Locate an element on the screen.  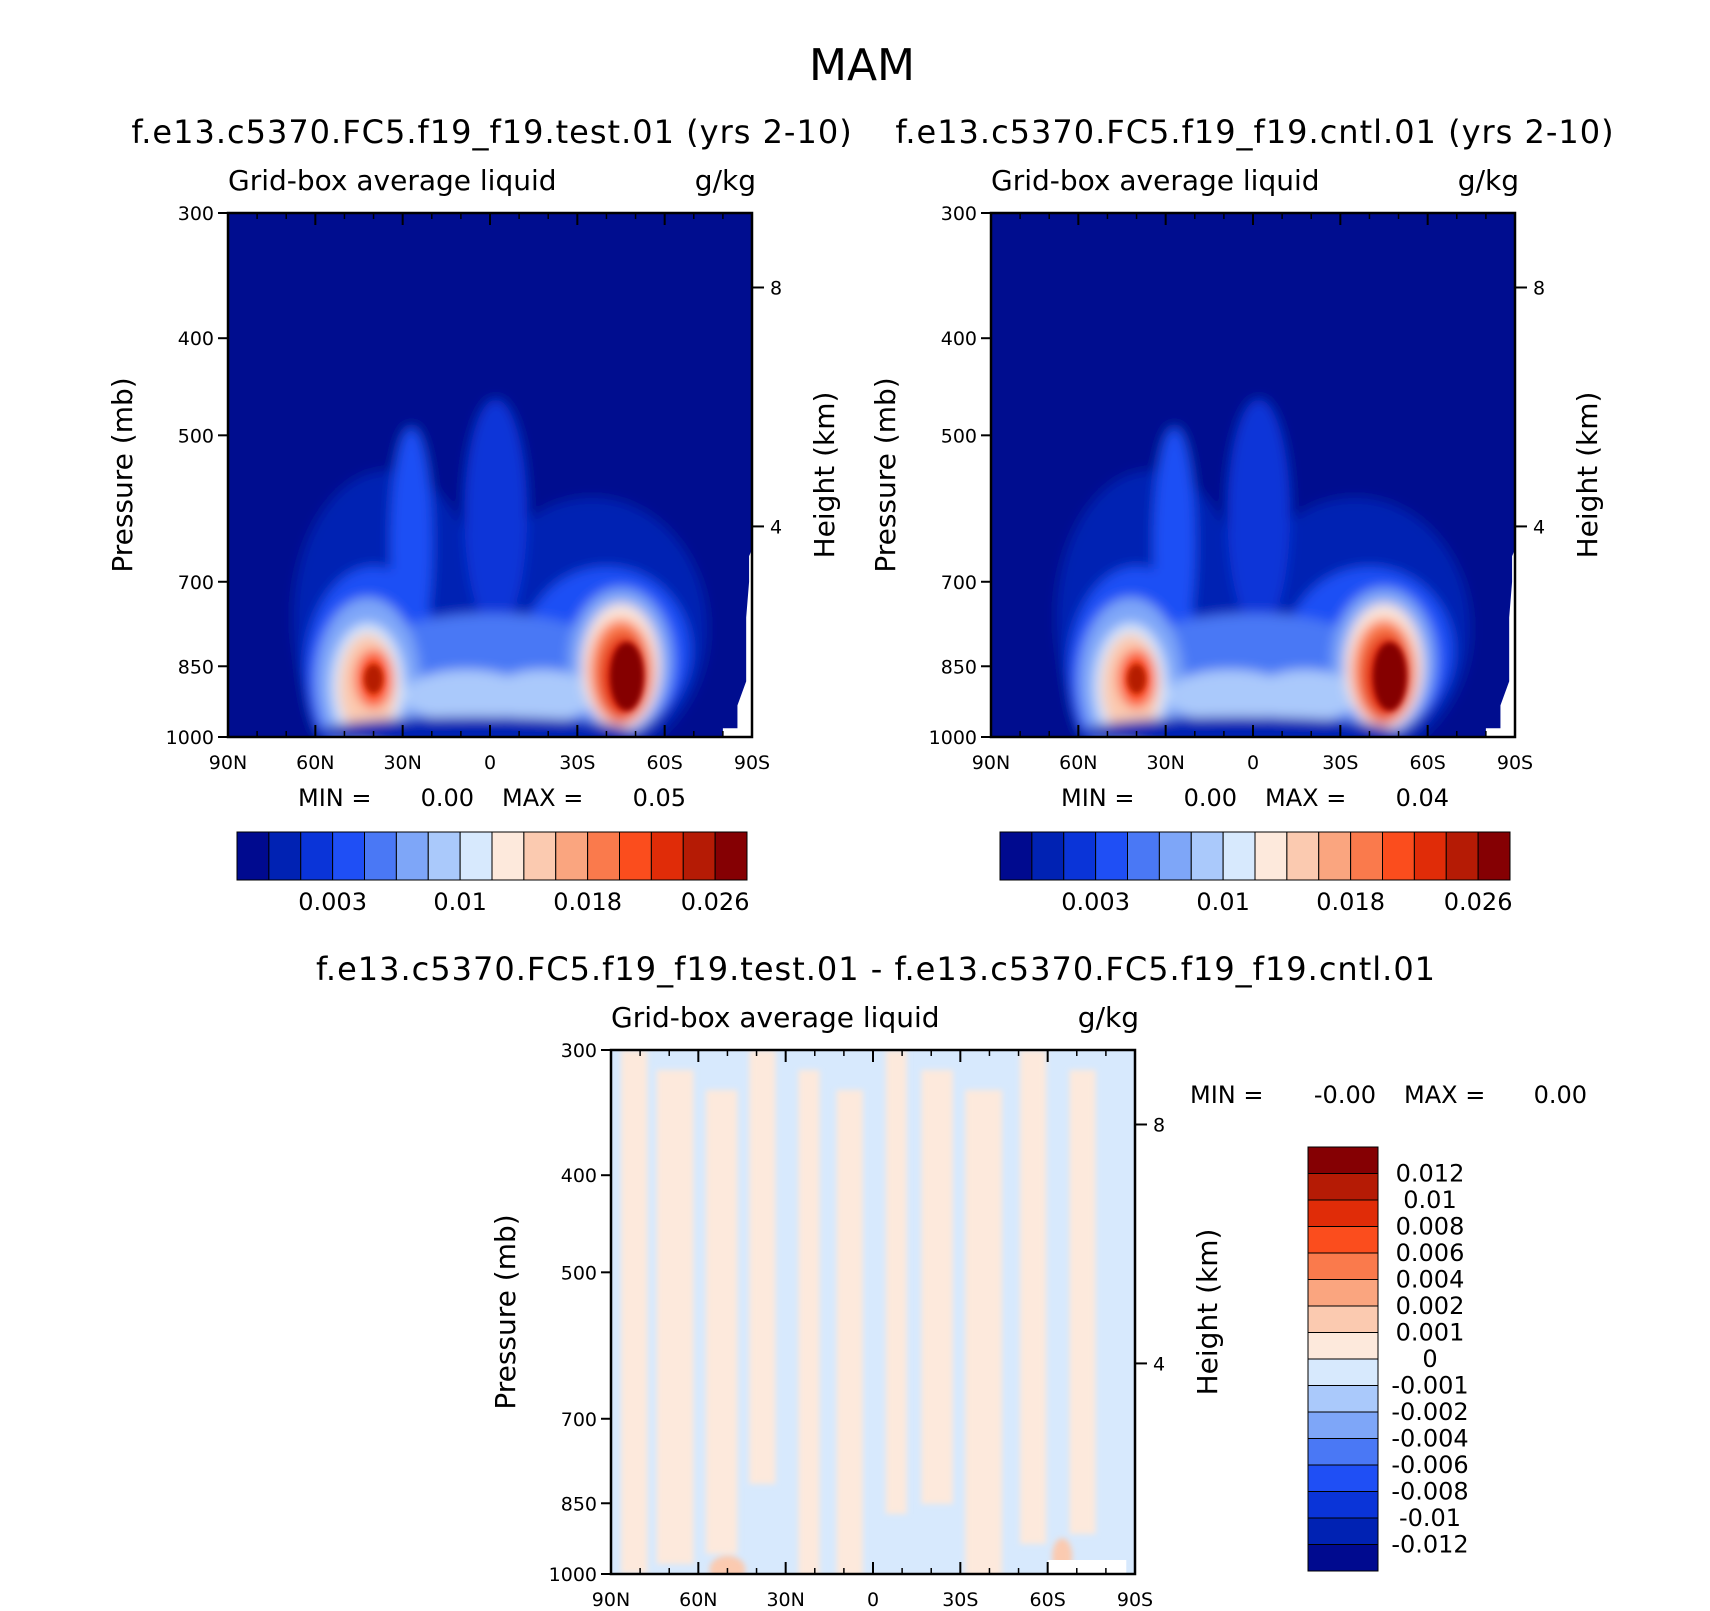
y-tick-label: 300 is located at coordinates (196, 214).